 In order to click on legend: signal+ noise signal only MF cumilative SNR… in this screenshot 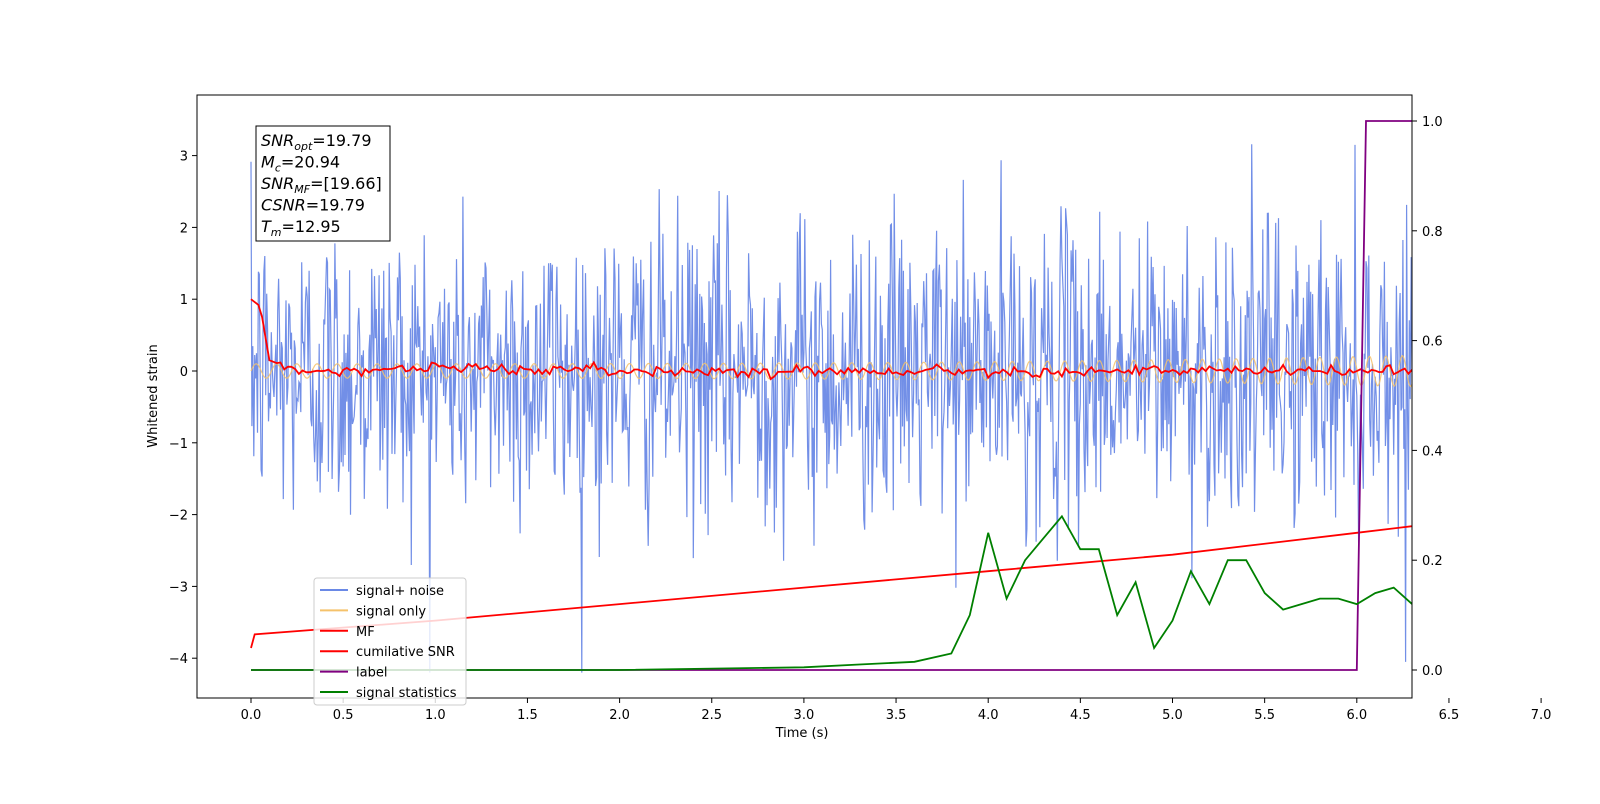, I will do `click(390, 641)`.